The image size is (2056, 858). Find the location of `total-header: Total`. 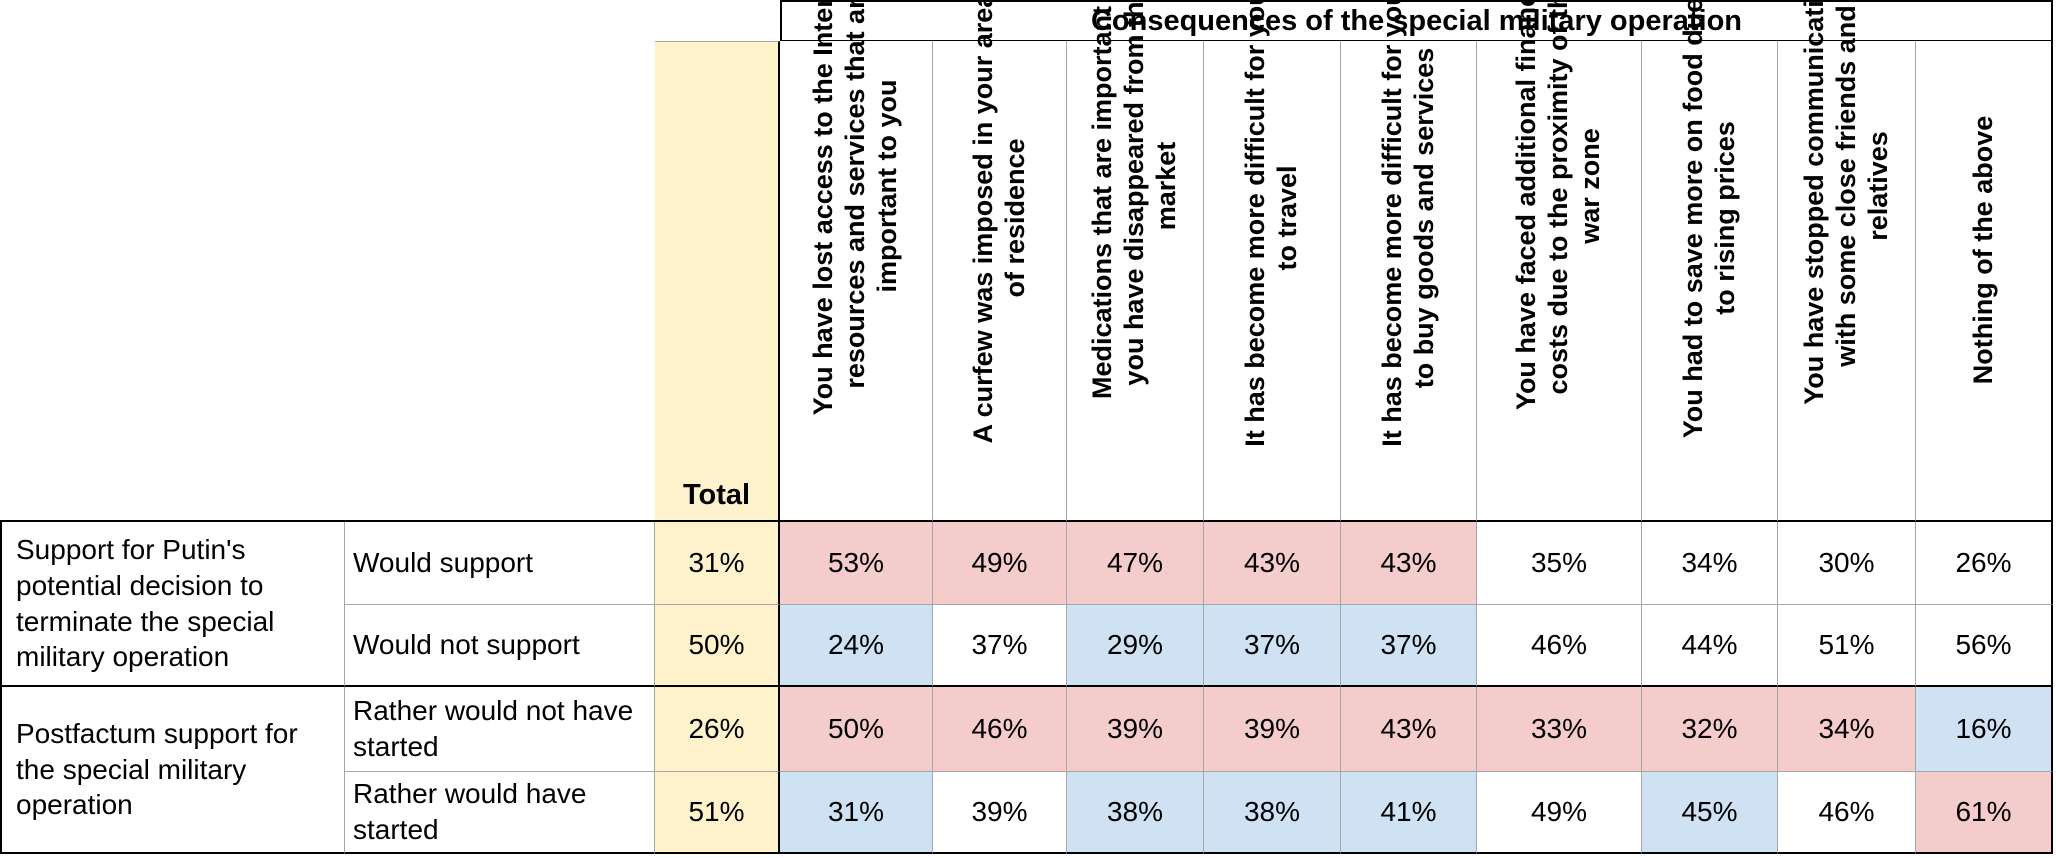

total-header: Total is located at coordinates (717, 281).